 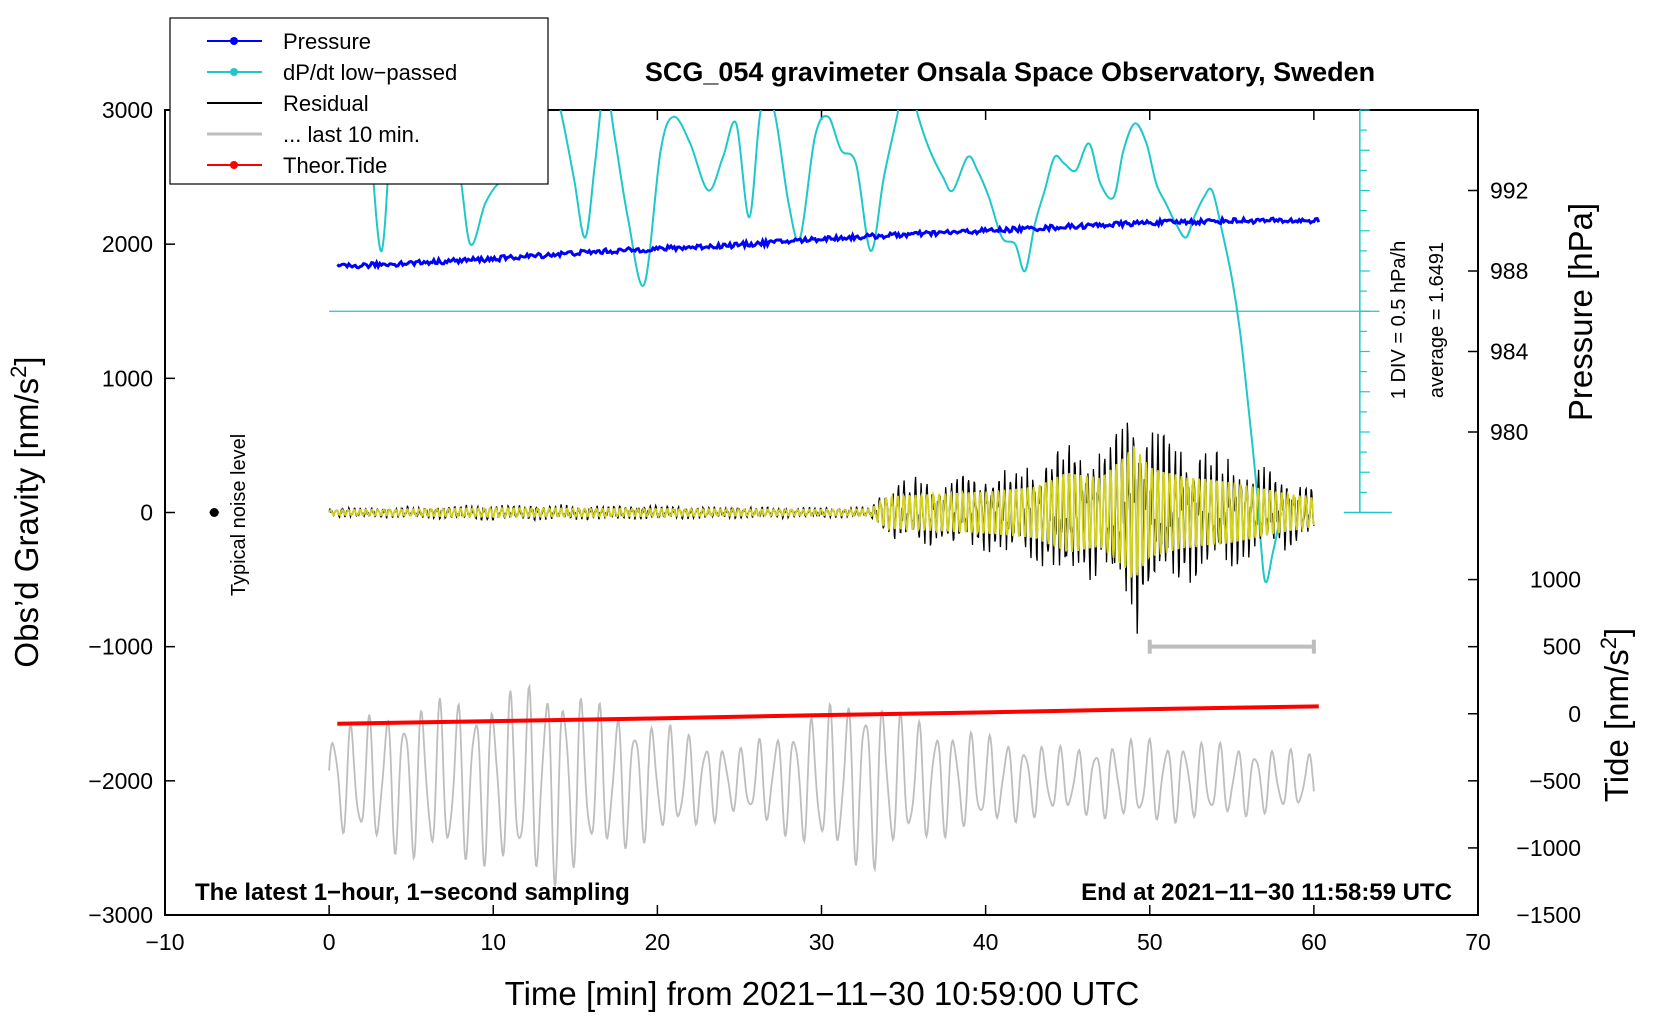 I want to click on pressure-tick-label: 980, so click(x=1509, y=432).